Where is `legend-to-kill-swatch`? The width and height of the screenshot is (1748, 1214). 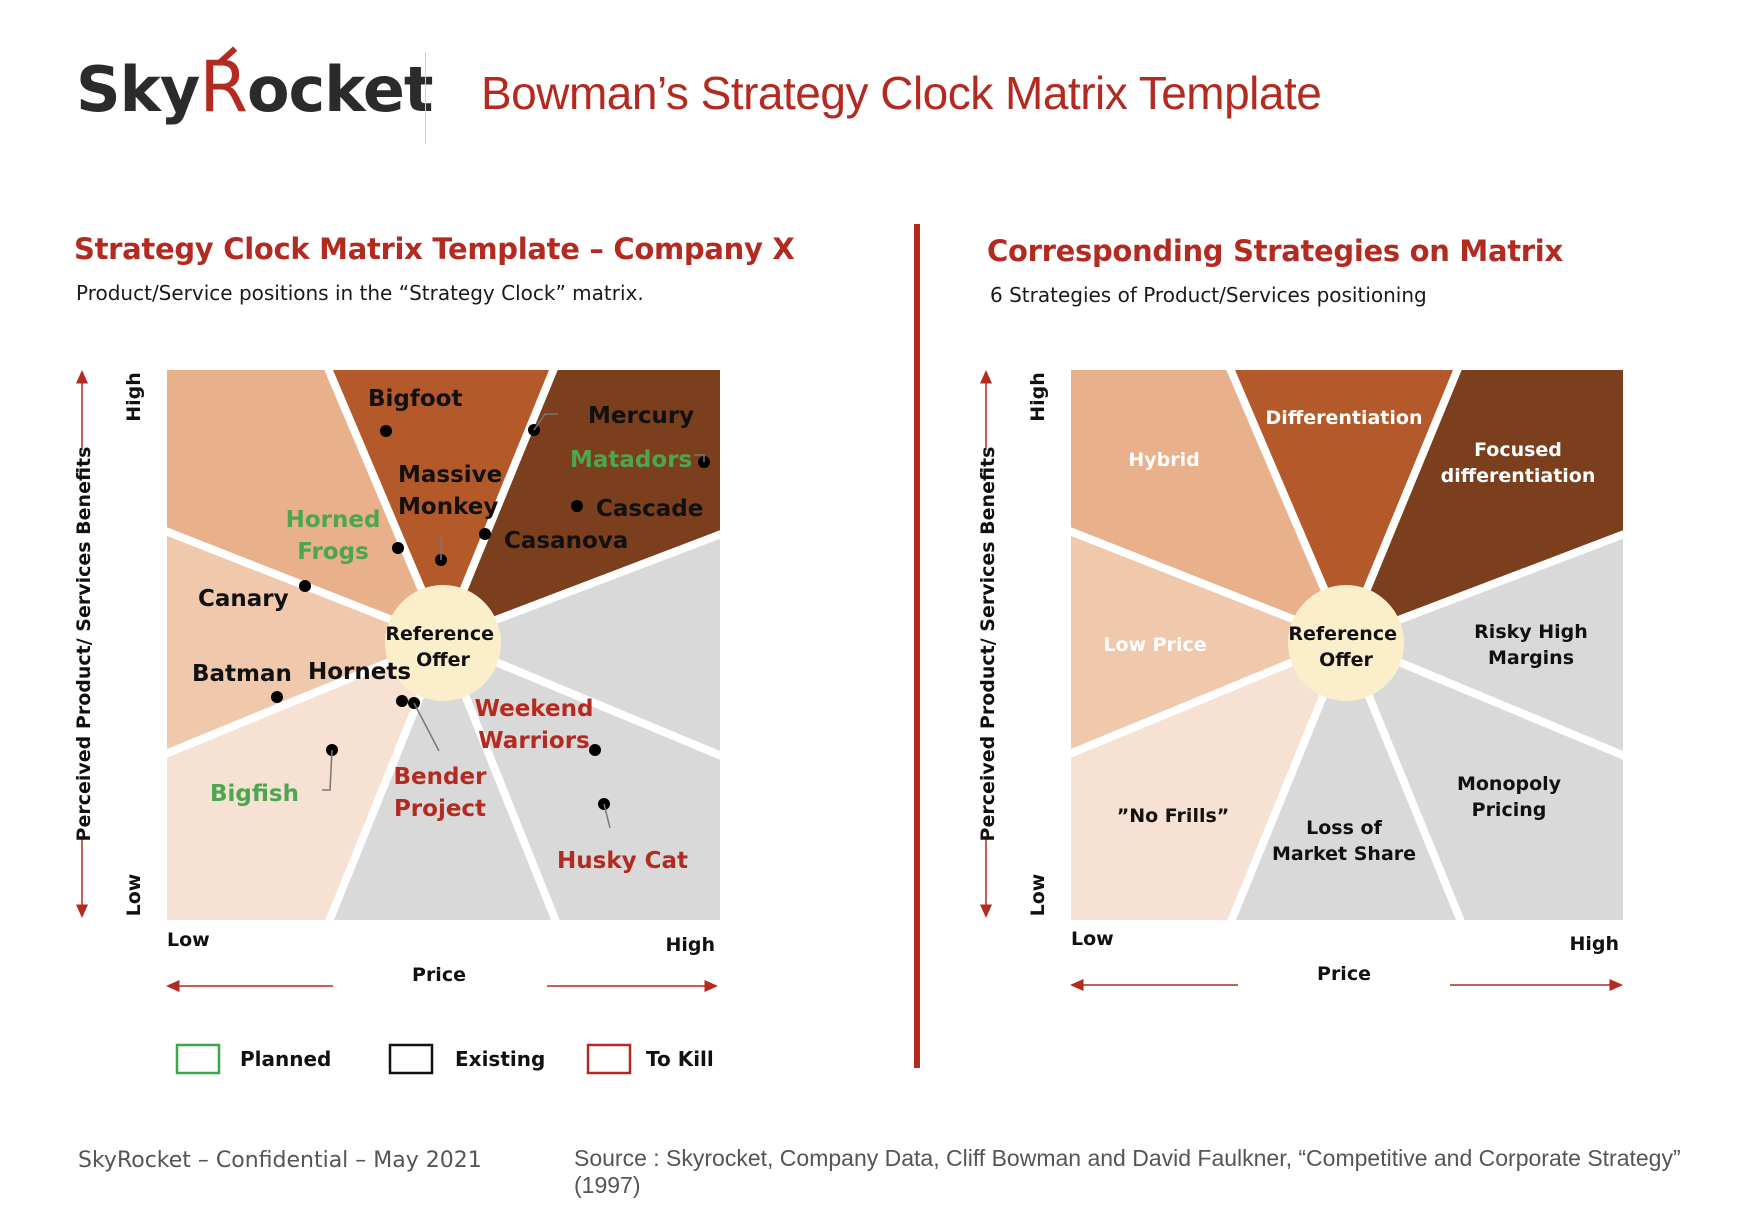 legend-to-kill-swatch is located at coordinates (609, 1059).